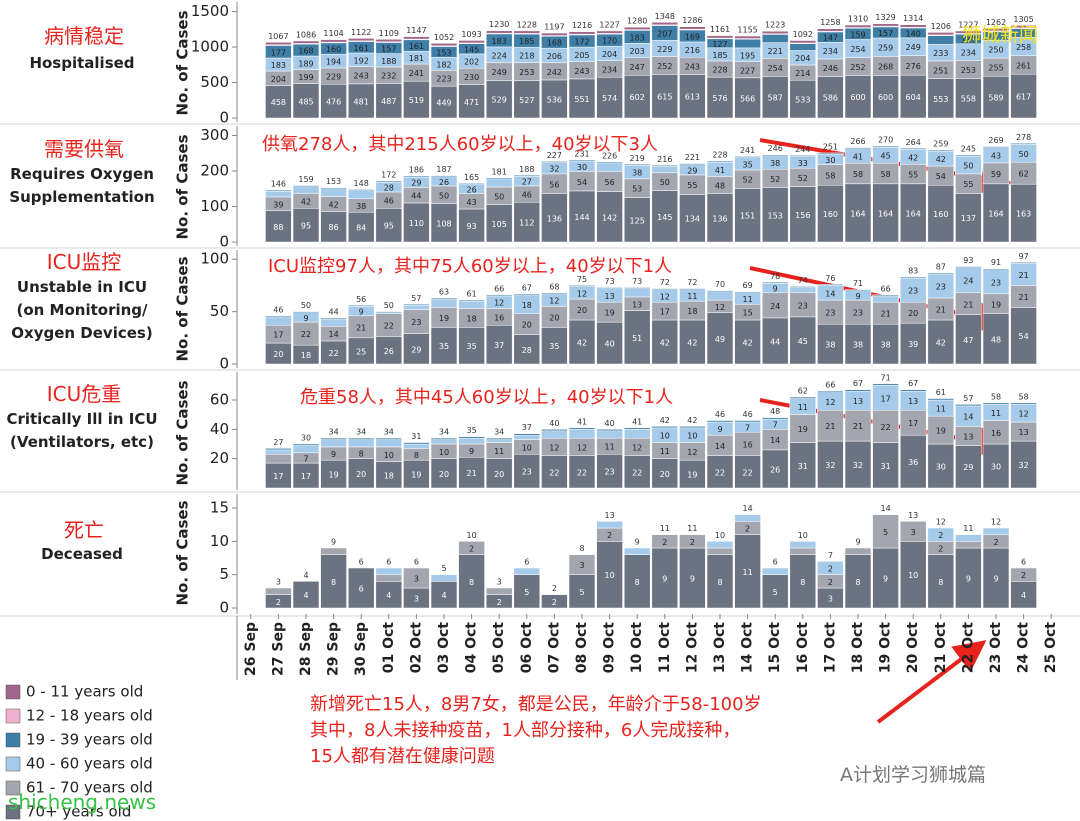  What do you see at coordinates (1023, 562) in the screenshot?
I see `total-label: 6` at bounding box center [1023, 562].